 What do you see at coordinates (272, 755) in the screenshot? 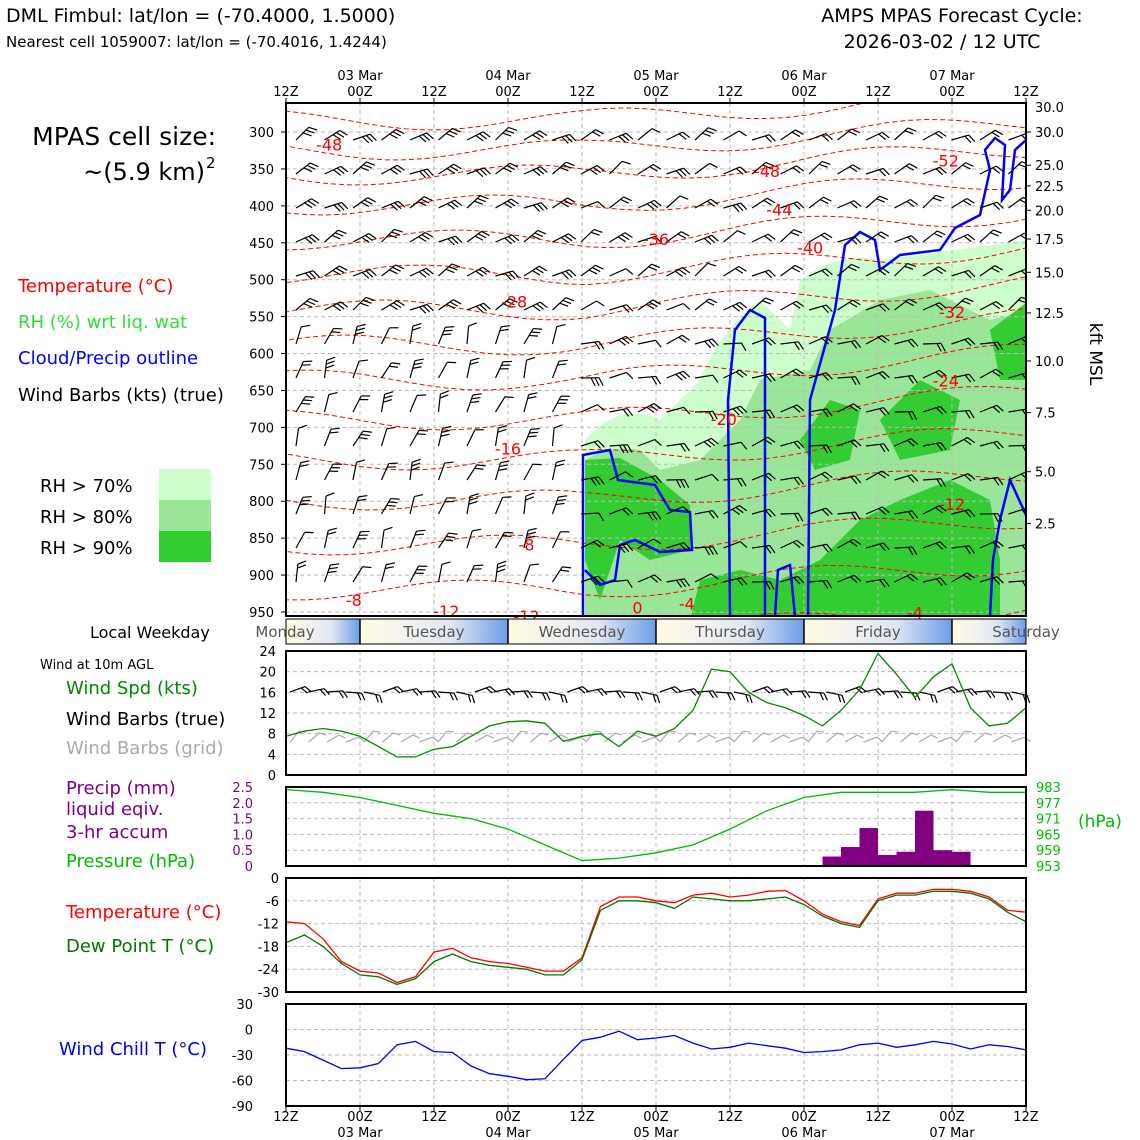
I see `wind-tick-label: 4` at bounding box center [272, 755].